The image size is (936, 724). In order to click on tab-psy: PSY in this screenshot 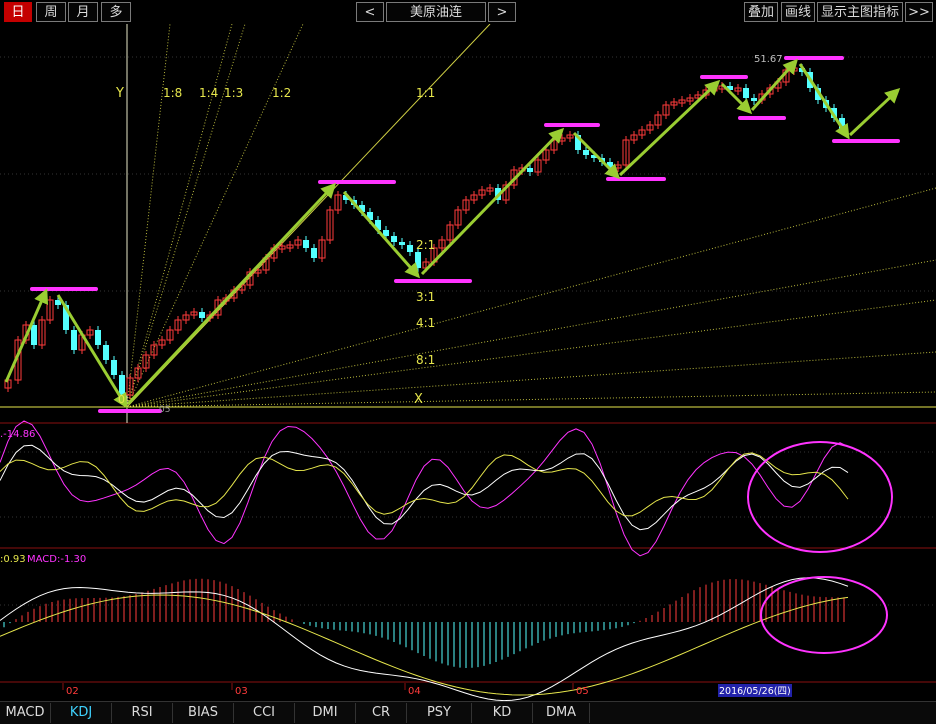, I will do `click(439, 713)`.